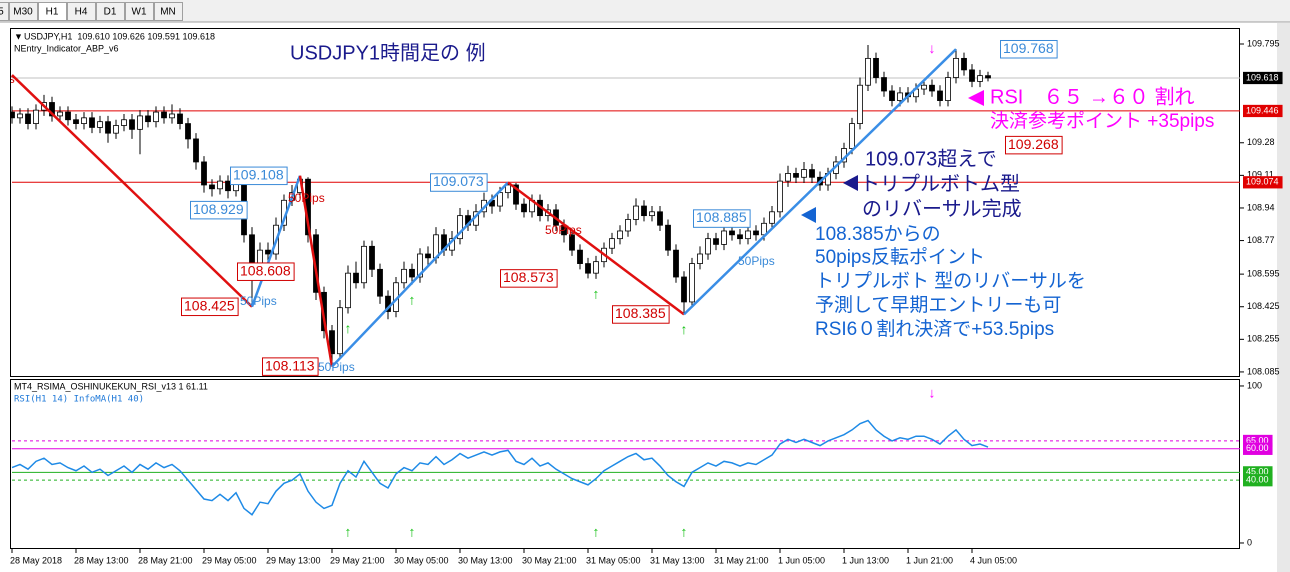 The height and width of the screenshot is (572, 1290). What do you see at coordinates (1254, 385) in the screenshot?
I see `y-tick-label: 100` at bounding box center [1254, 385].